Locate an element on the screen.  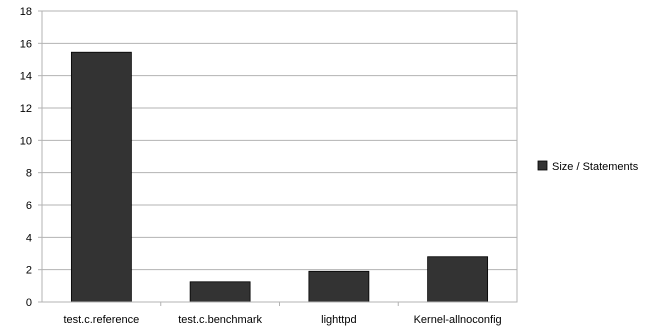
y-tick-label: 16 is located at coordinates (26, 44).